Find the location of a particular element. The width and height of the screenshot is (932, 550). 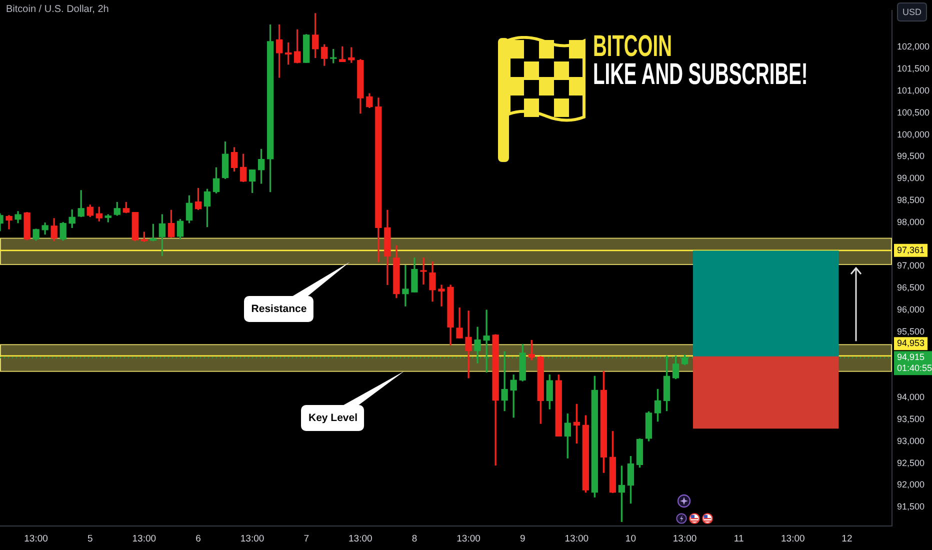

y-tick-label: 98,500 is located at coordinates (911, 200).